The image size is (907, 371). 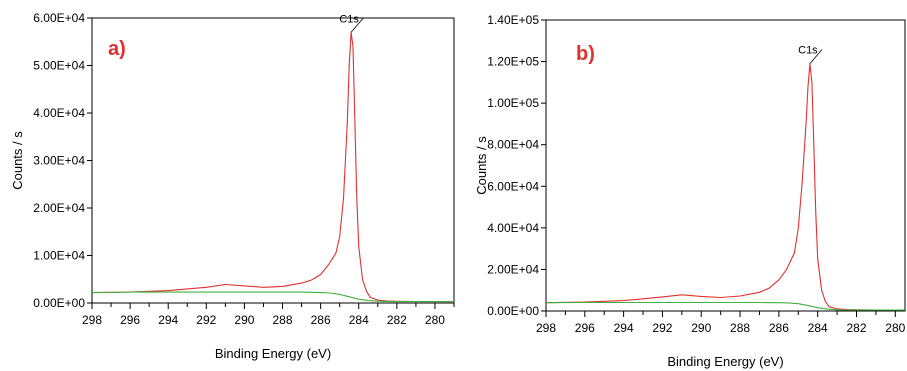 What do you see at coordinates (268, 315) in the screenshot?
I see `panel-a-x-ticks: 298 296 294 292 290 288 286 284 282 280` at bounding box center [268, 315].